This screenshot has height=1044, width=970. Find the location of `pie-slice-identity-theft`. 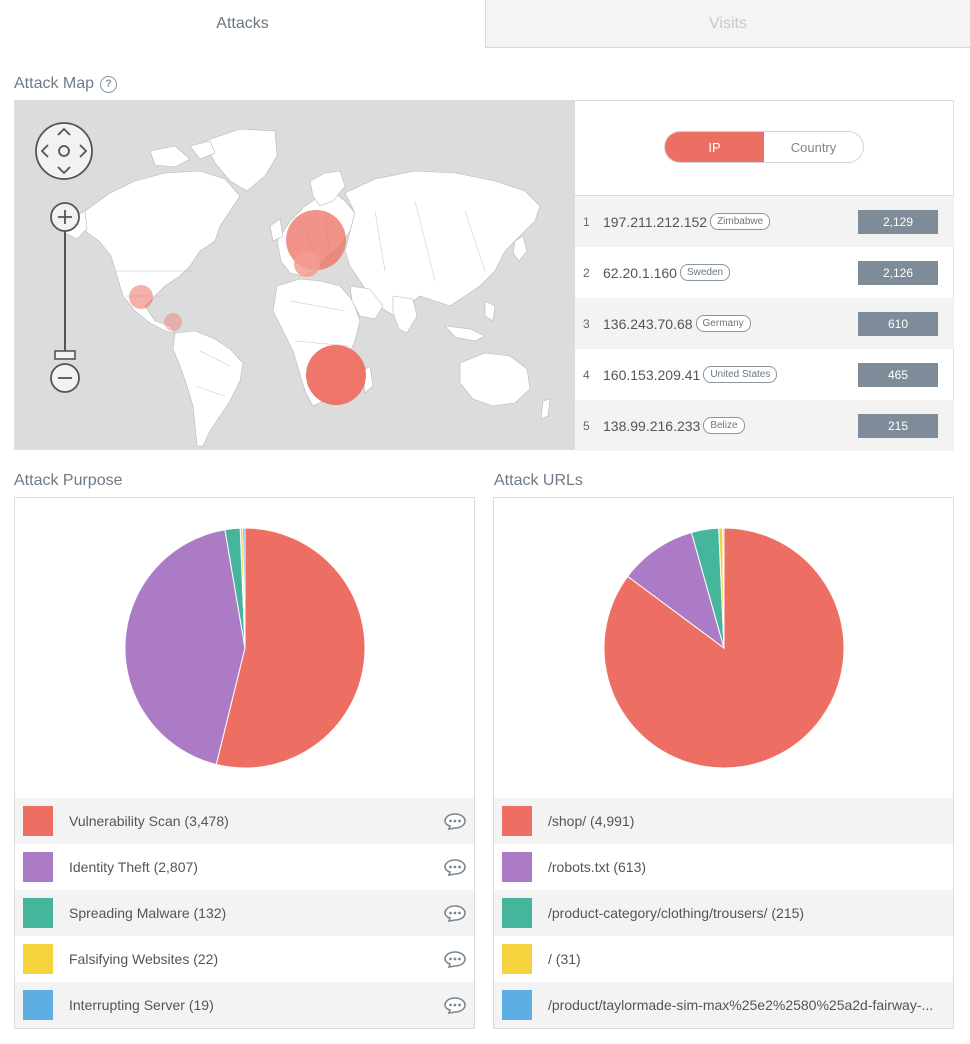

pie-slice-identity-theft is located at coordinates (185, 647).